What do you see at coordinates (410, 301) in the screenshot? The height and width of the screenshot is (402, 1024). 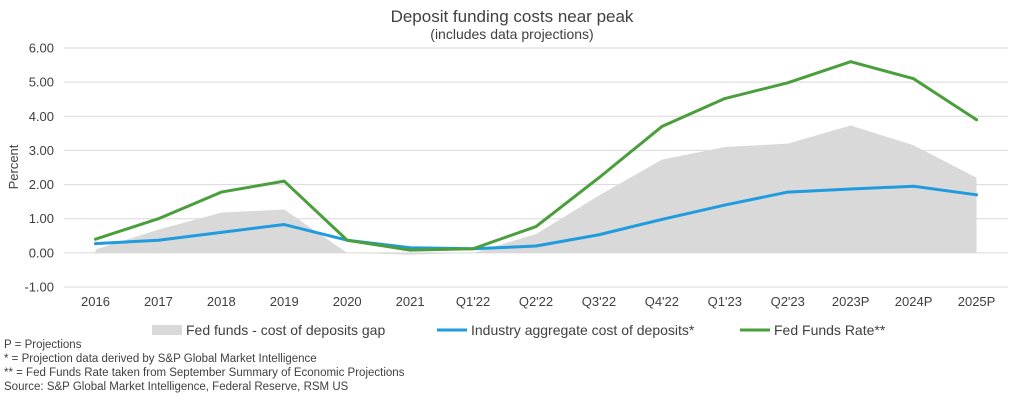 I see `x-tick-label: 2021` at bounding box center [410, 301].